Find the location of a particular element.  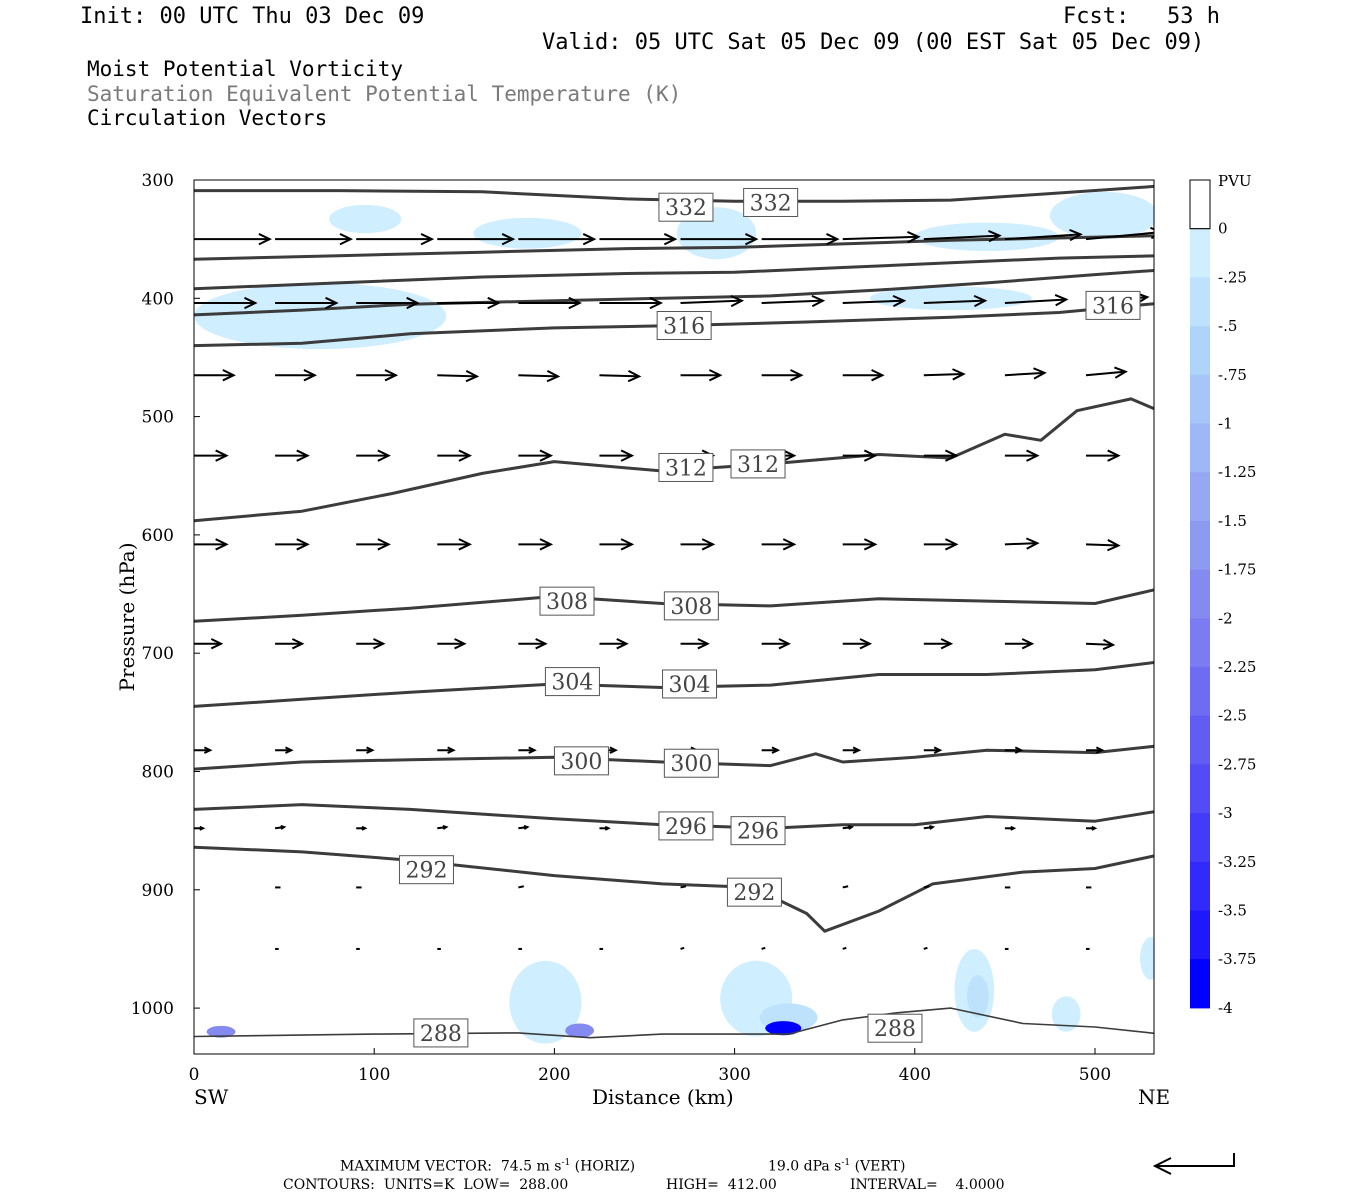

colorbar-label: -2.5 is located at coordinates (1232, 716).